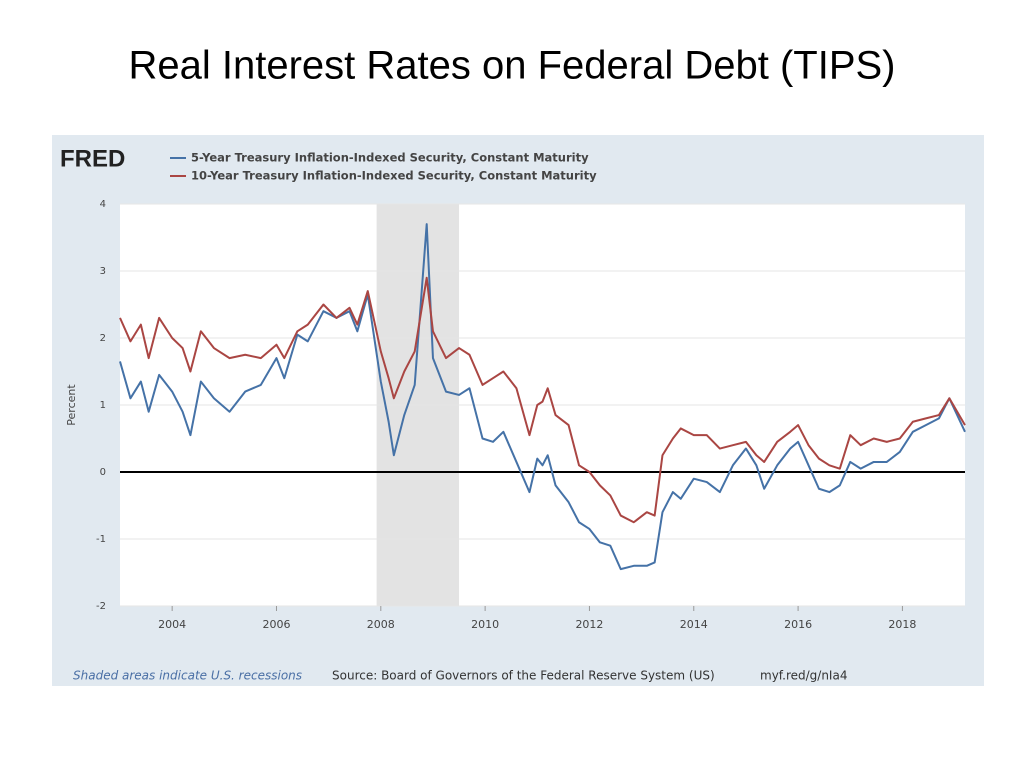  Describe the element at coordinates (101, 606) in the screenshot. I see `y-tick-label: -2` at that location.